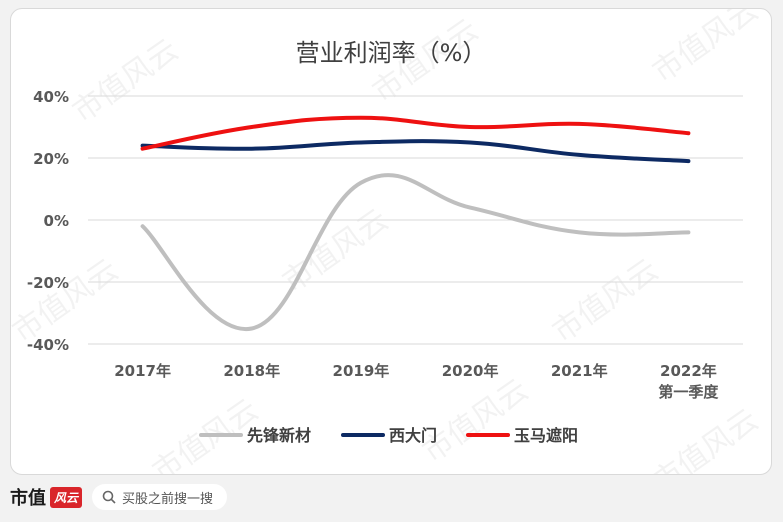  What do you see at coordinates (142, 371) in the screenshot?
I see `x-tick-label: 2017年` at bounding box center [142, 371].